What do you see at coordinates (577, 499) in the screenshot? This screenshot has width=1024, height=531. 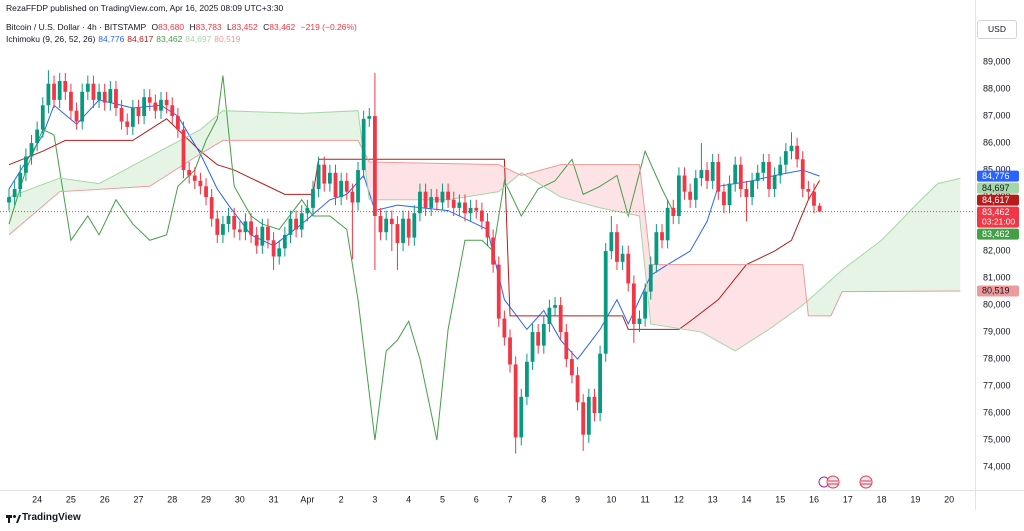 I see `x-tick-label: 9` at bounding box center [577, 499].